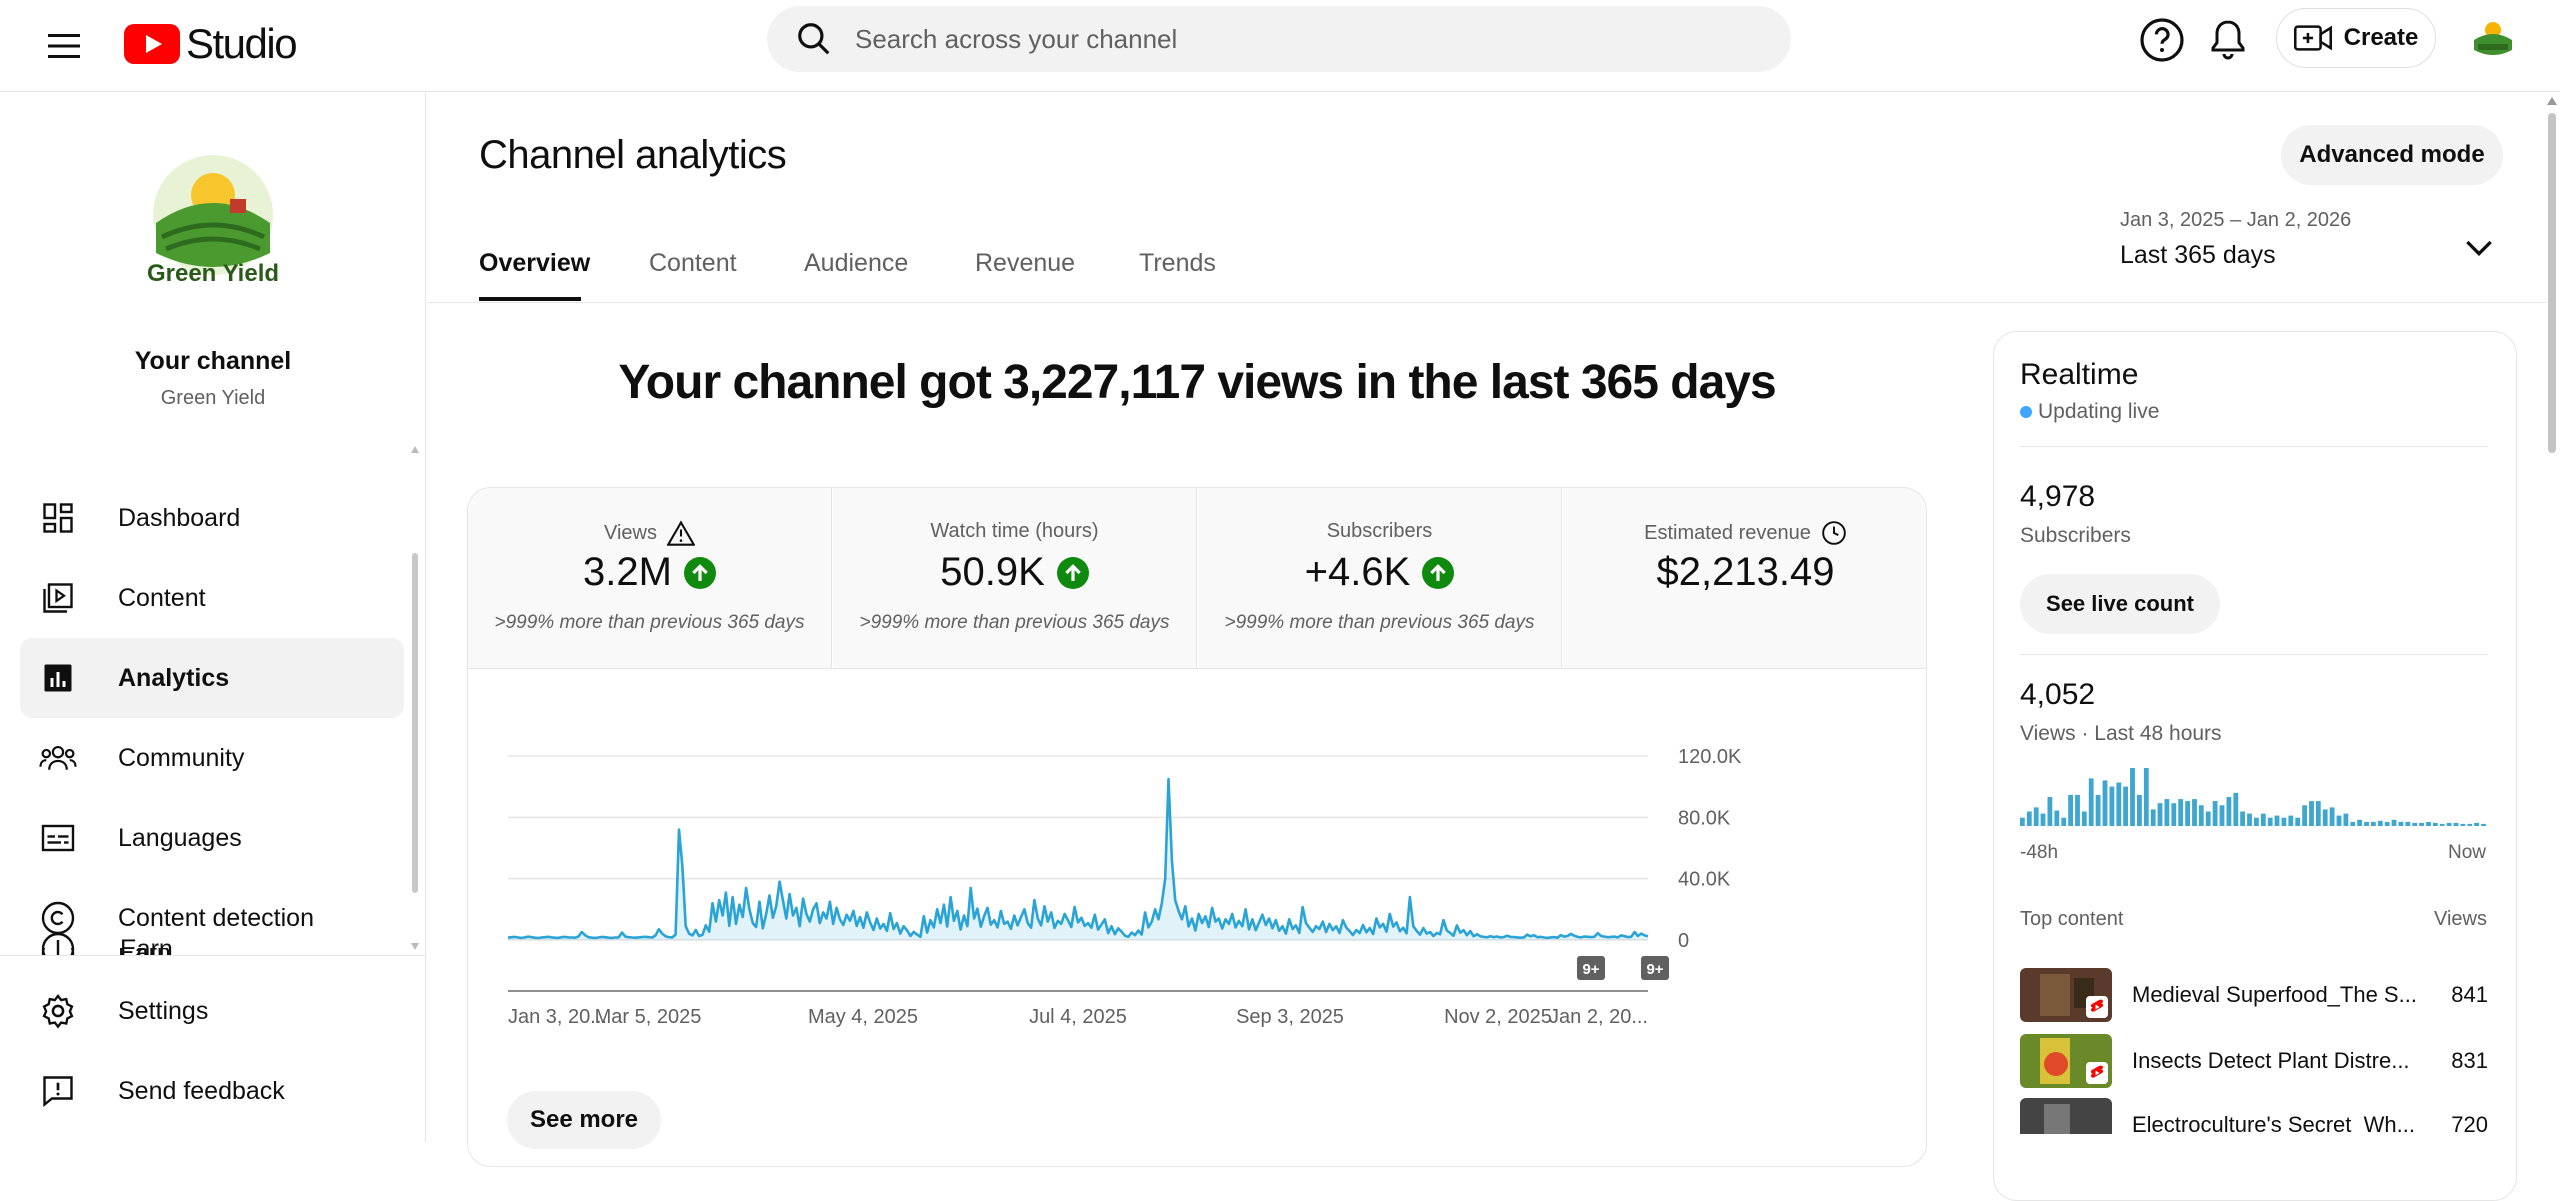 This screenshot has width=2560, height=1201. Describe the element at coordinates (535, 263) in the screenshot. I see `tab-overview: Overview` at that location.